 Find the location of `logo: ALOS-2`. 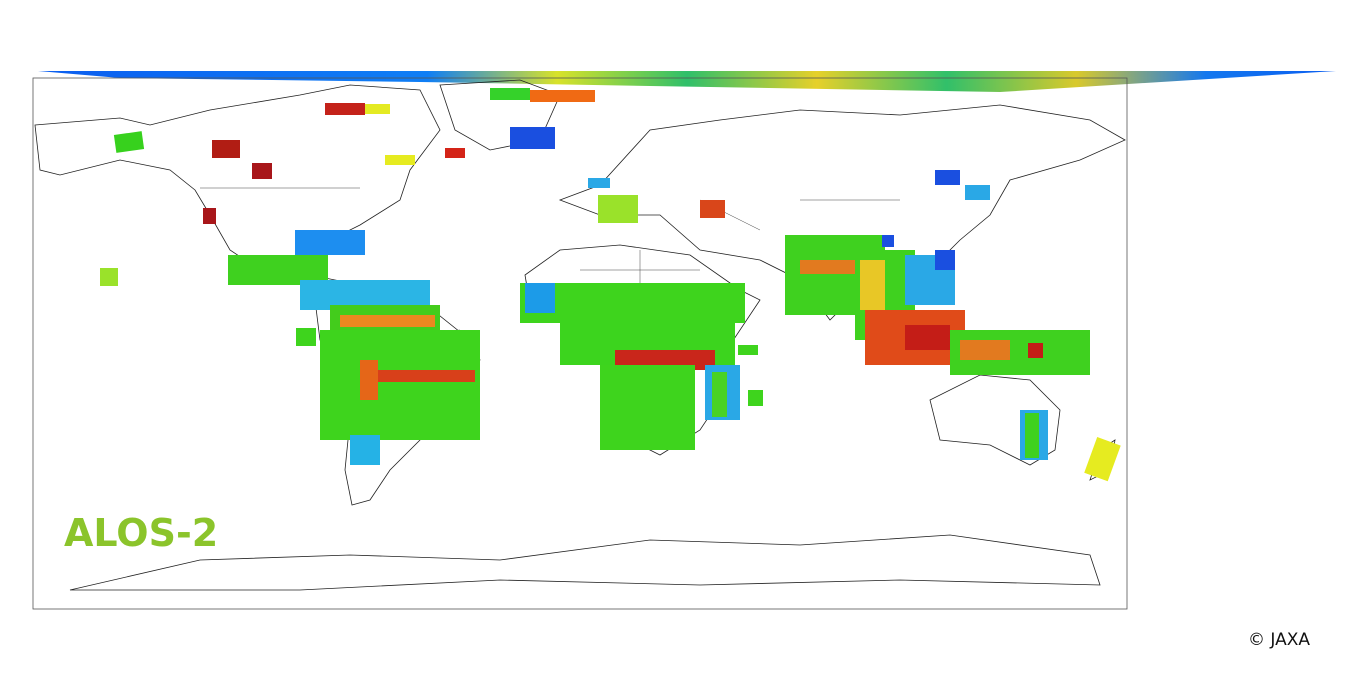

logo: ALOS-2 is located at coordinates (141, 533).